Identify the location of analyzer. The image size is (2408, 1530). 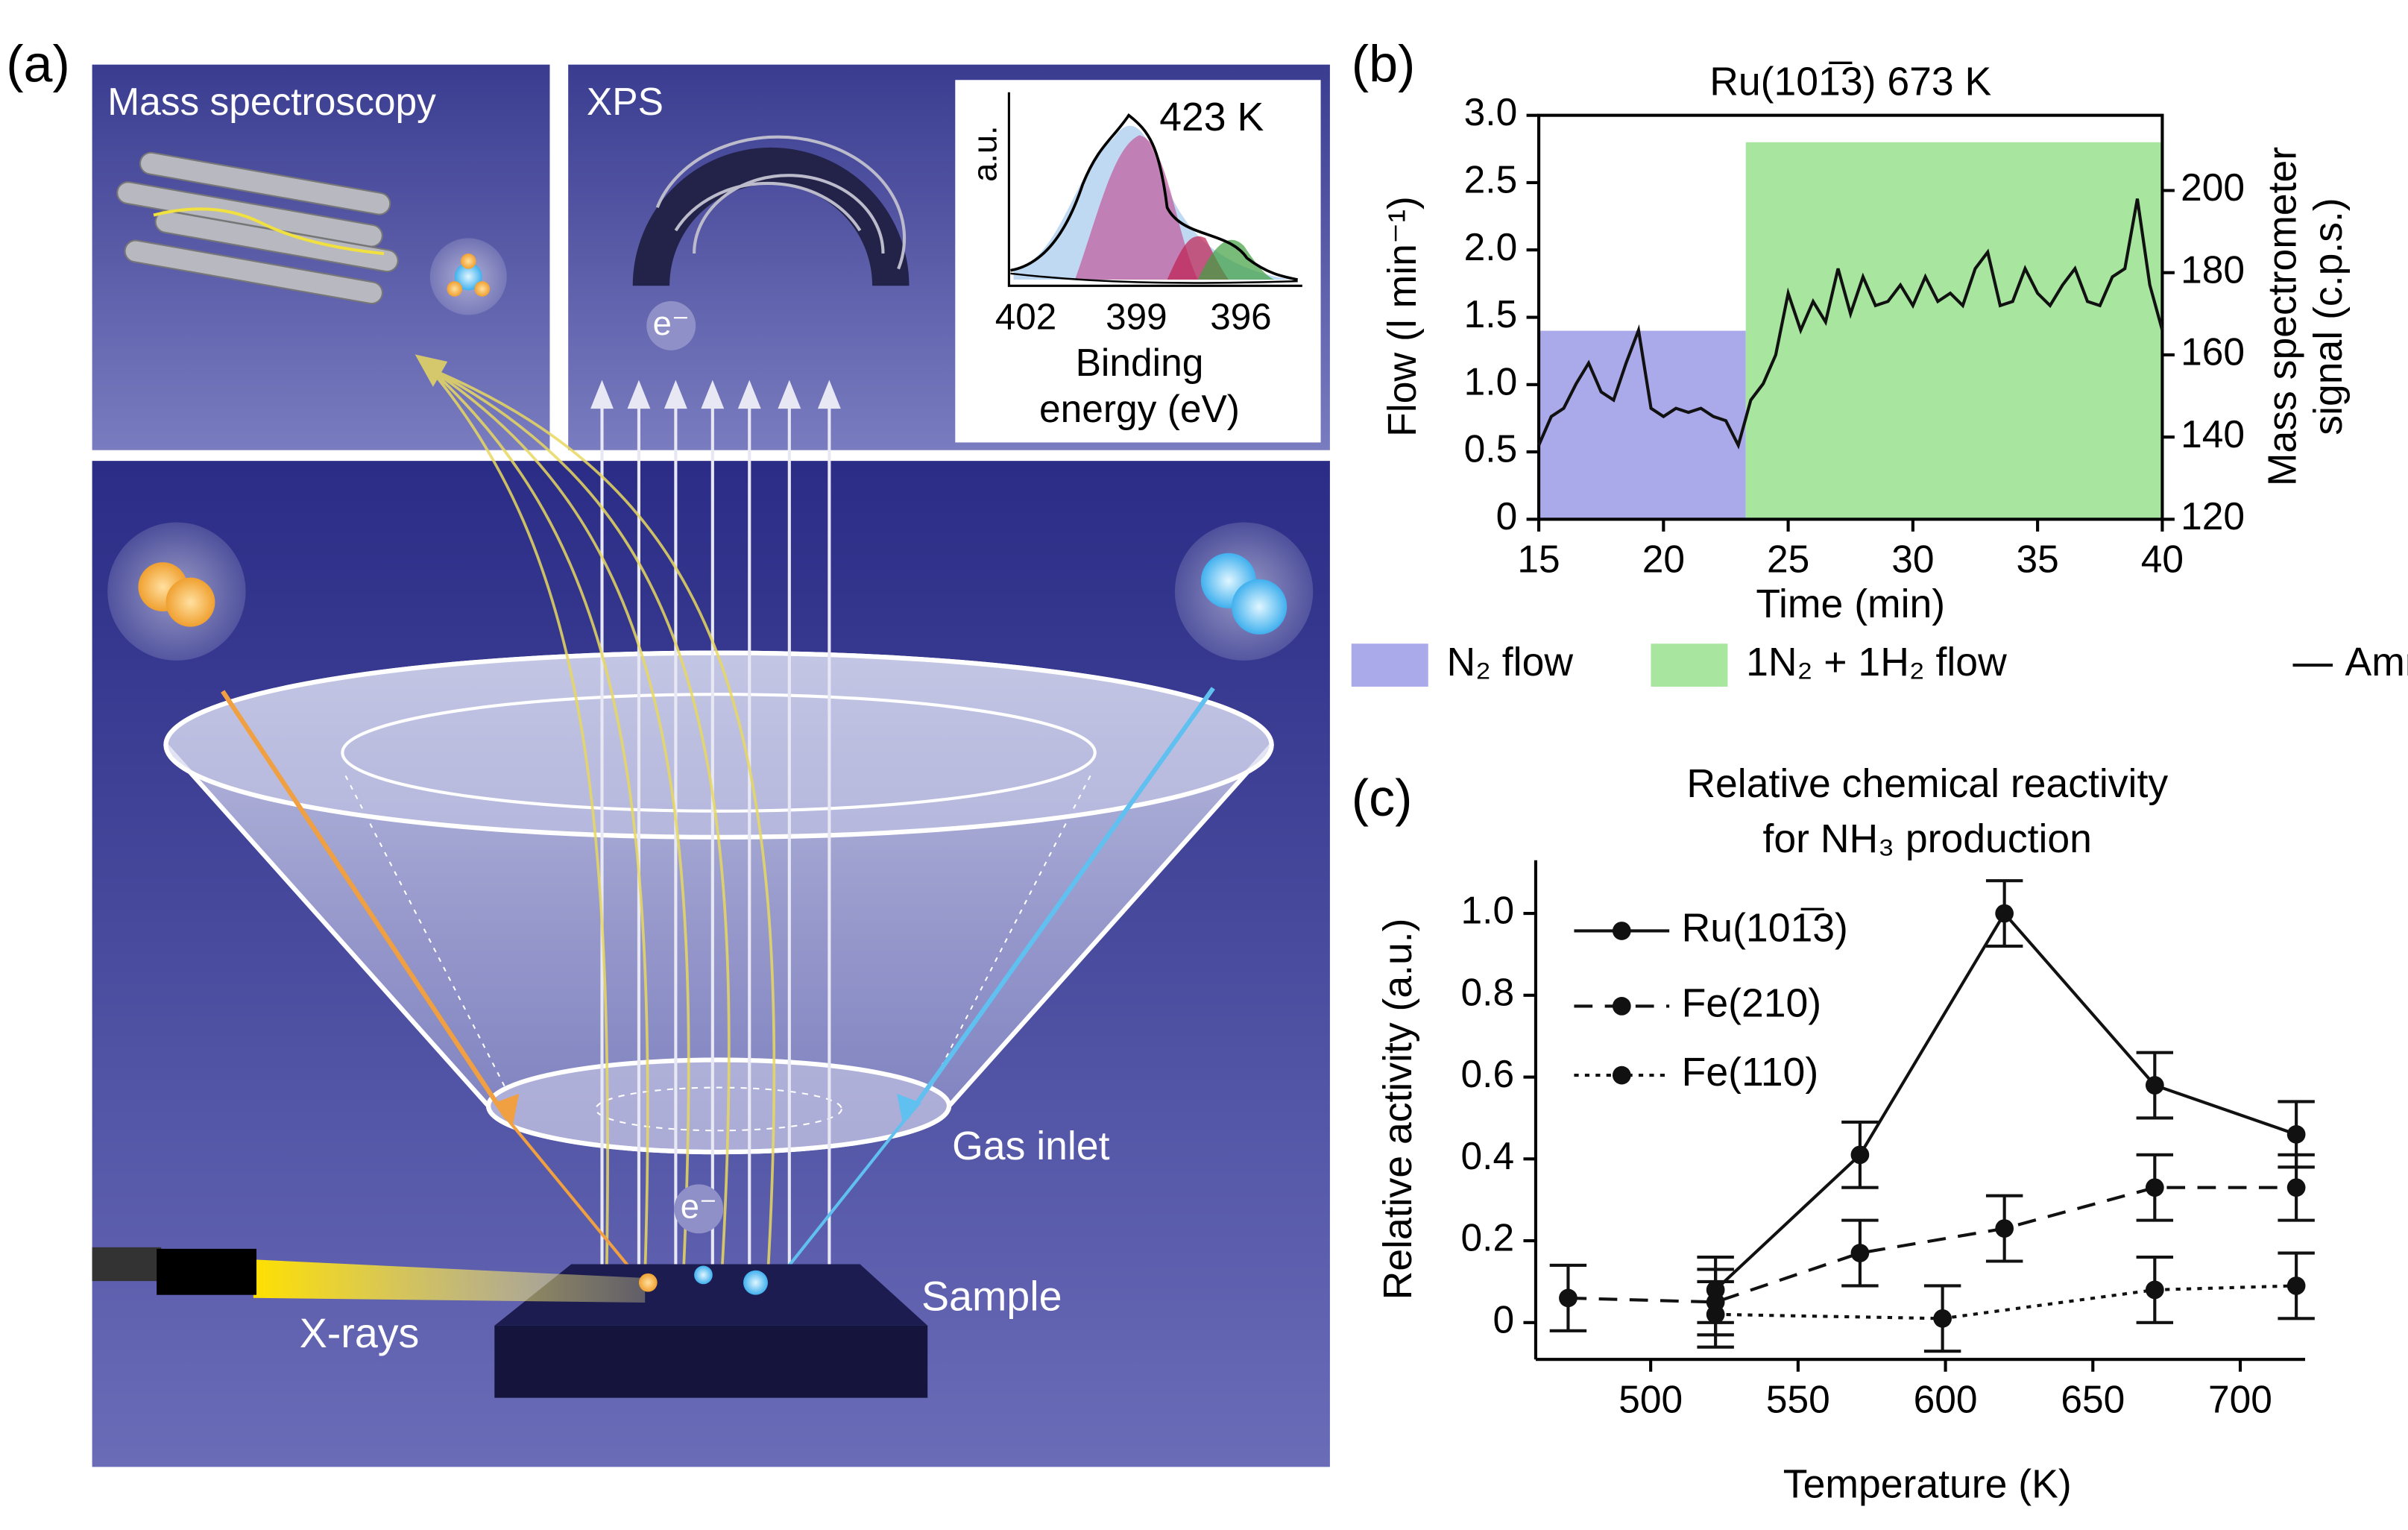
(771, 216).